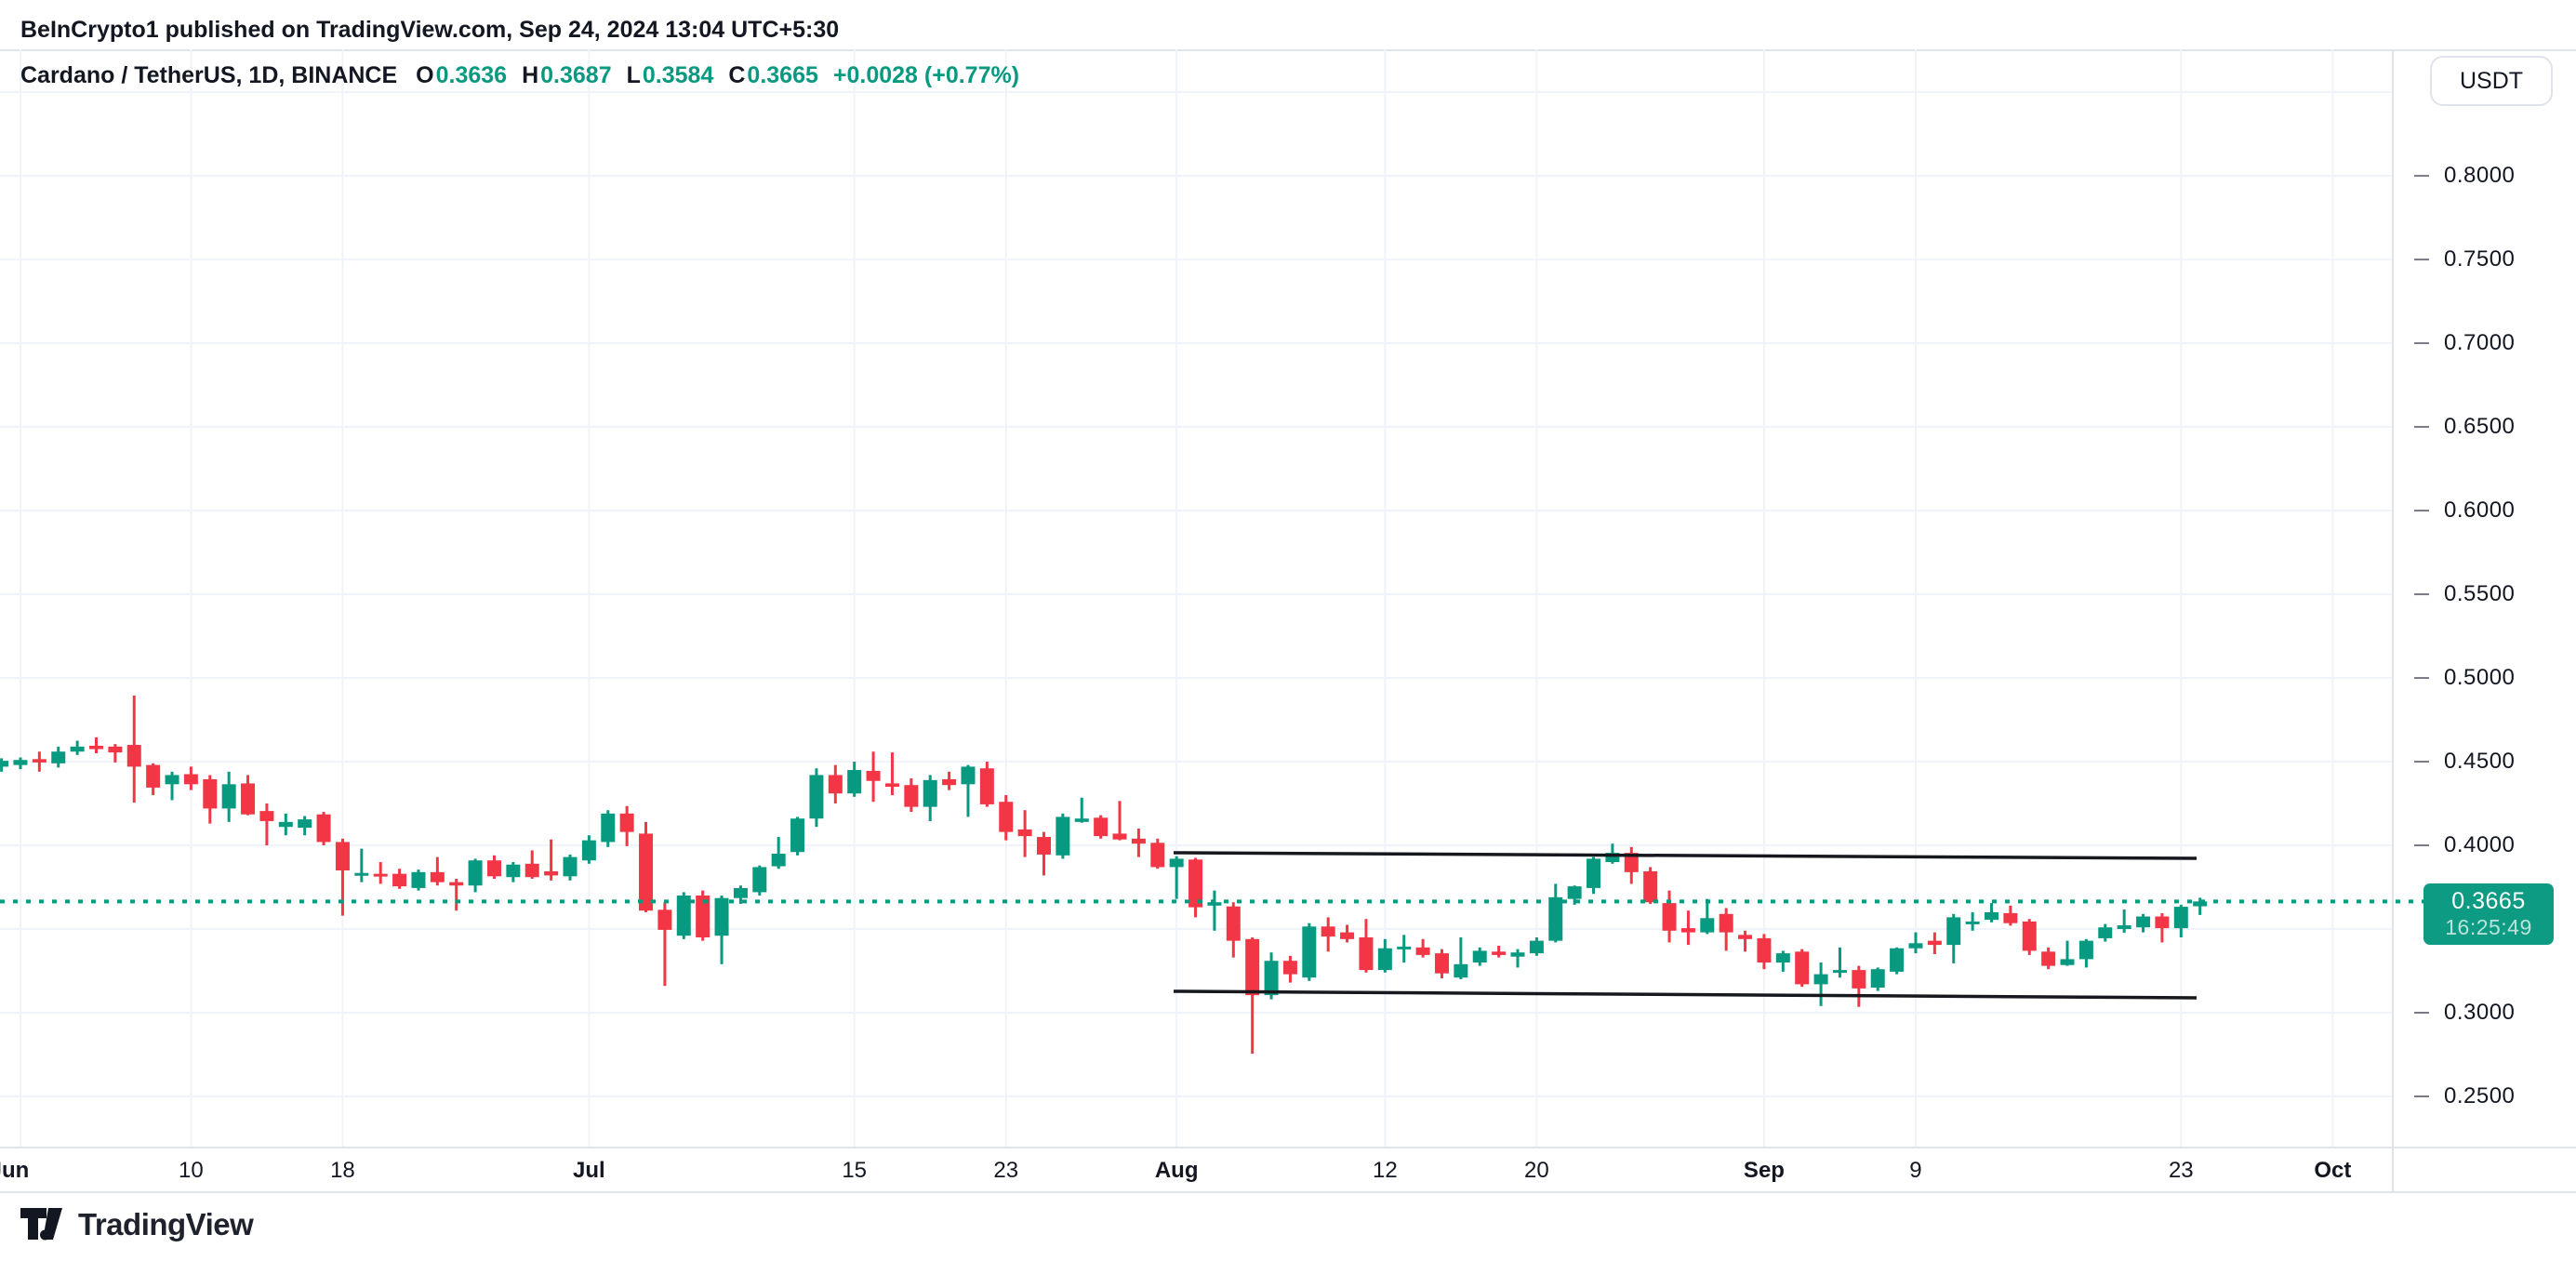  What do you see at coordinates (342, 1170) in the screenshot?
I see `time-axis-label: 18` at bounding box center [342, 1170].